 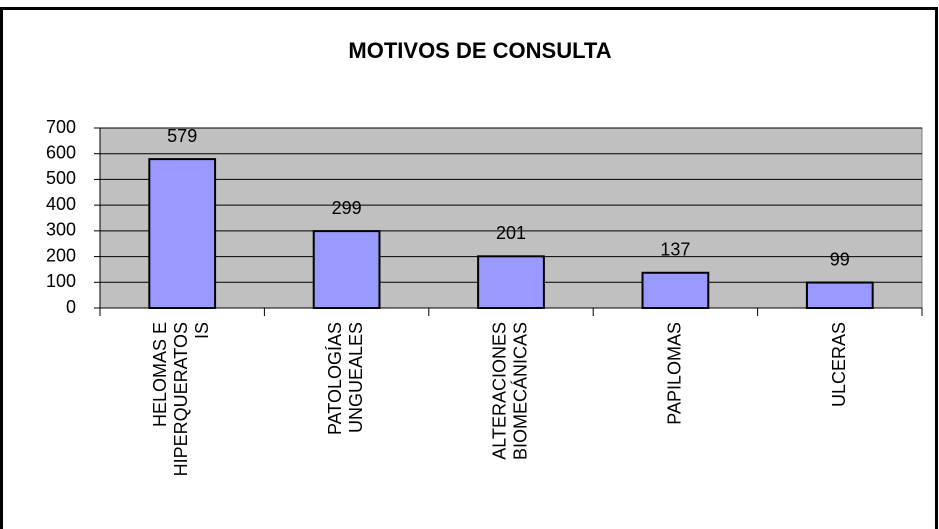 What do you see at coordinates (61, 152) in the screenshot?
I see `y-tick-label: 600` at bounding box center [61, 152].